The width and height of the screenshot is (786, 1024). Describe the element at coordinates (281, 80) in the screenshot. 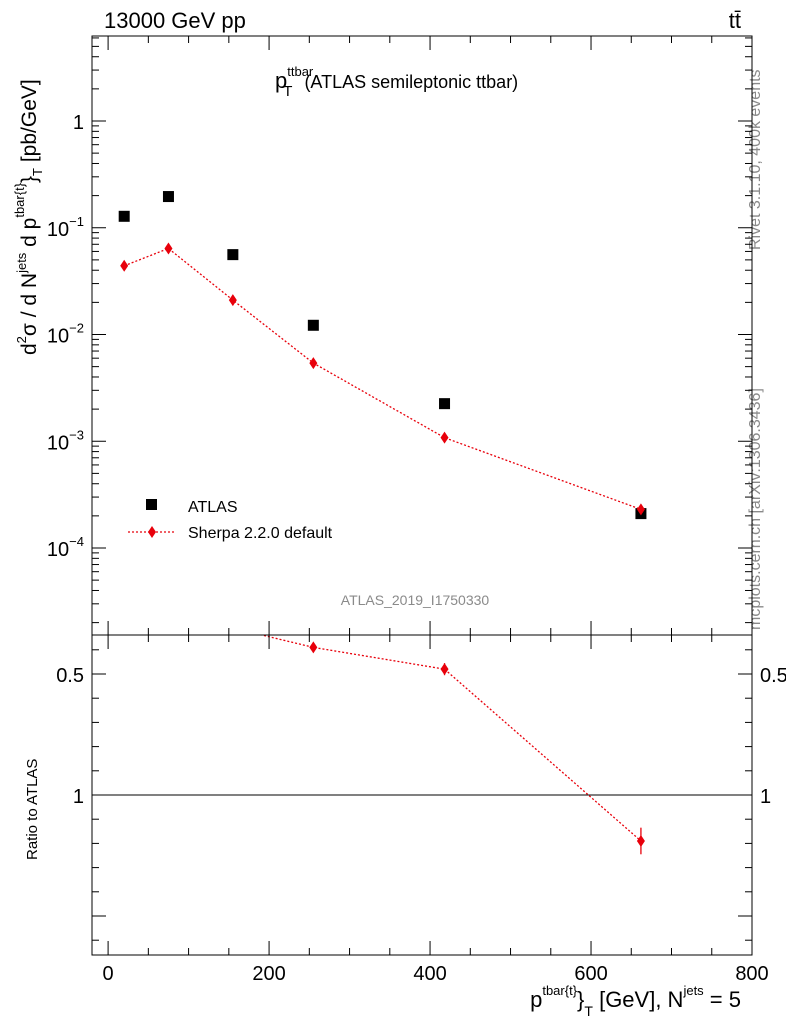

I see `main-title-p: p` at that location.